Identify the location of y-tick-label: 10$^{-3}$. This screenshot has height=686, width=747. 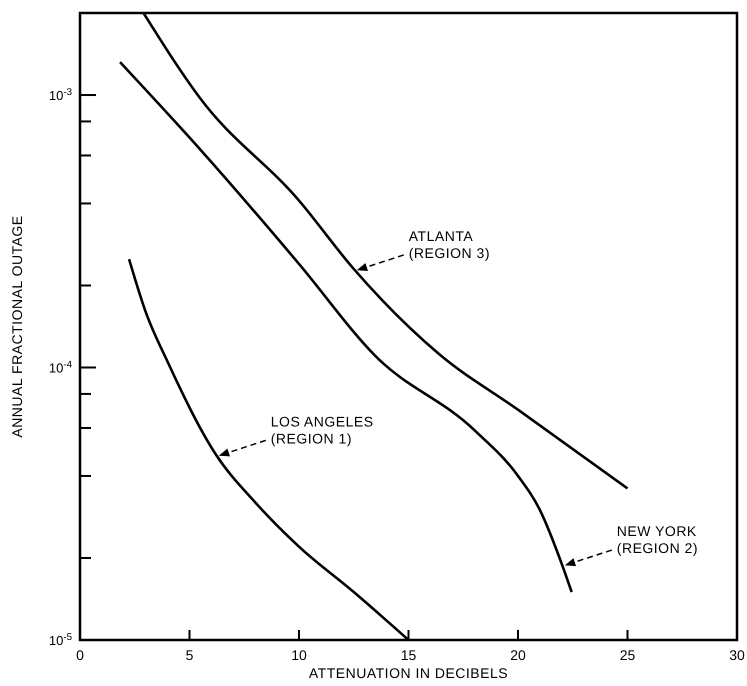
(60, 95).